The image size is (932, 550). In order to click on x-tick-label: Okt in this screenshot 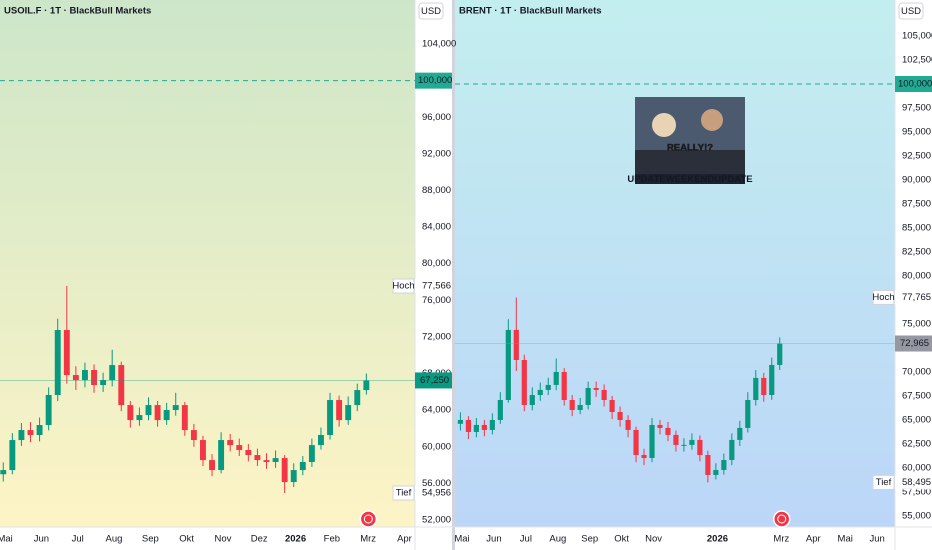, I will do `click(621, 539)`.